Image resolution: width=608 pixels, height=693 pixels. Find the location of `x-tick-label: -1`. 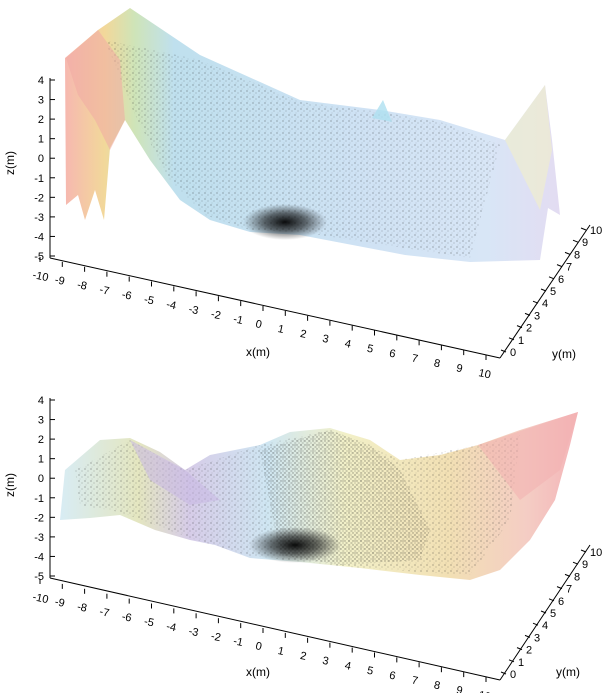

x-tick-label: -1 is located at coordinates (238, 320).